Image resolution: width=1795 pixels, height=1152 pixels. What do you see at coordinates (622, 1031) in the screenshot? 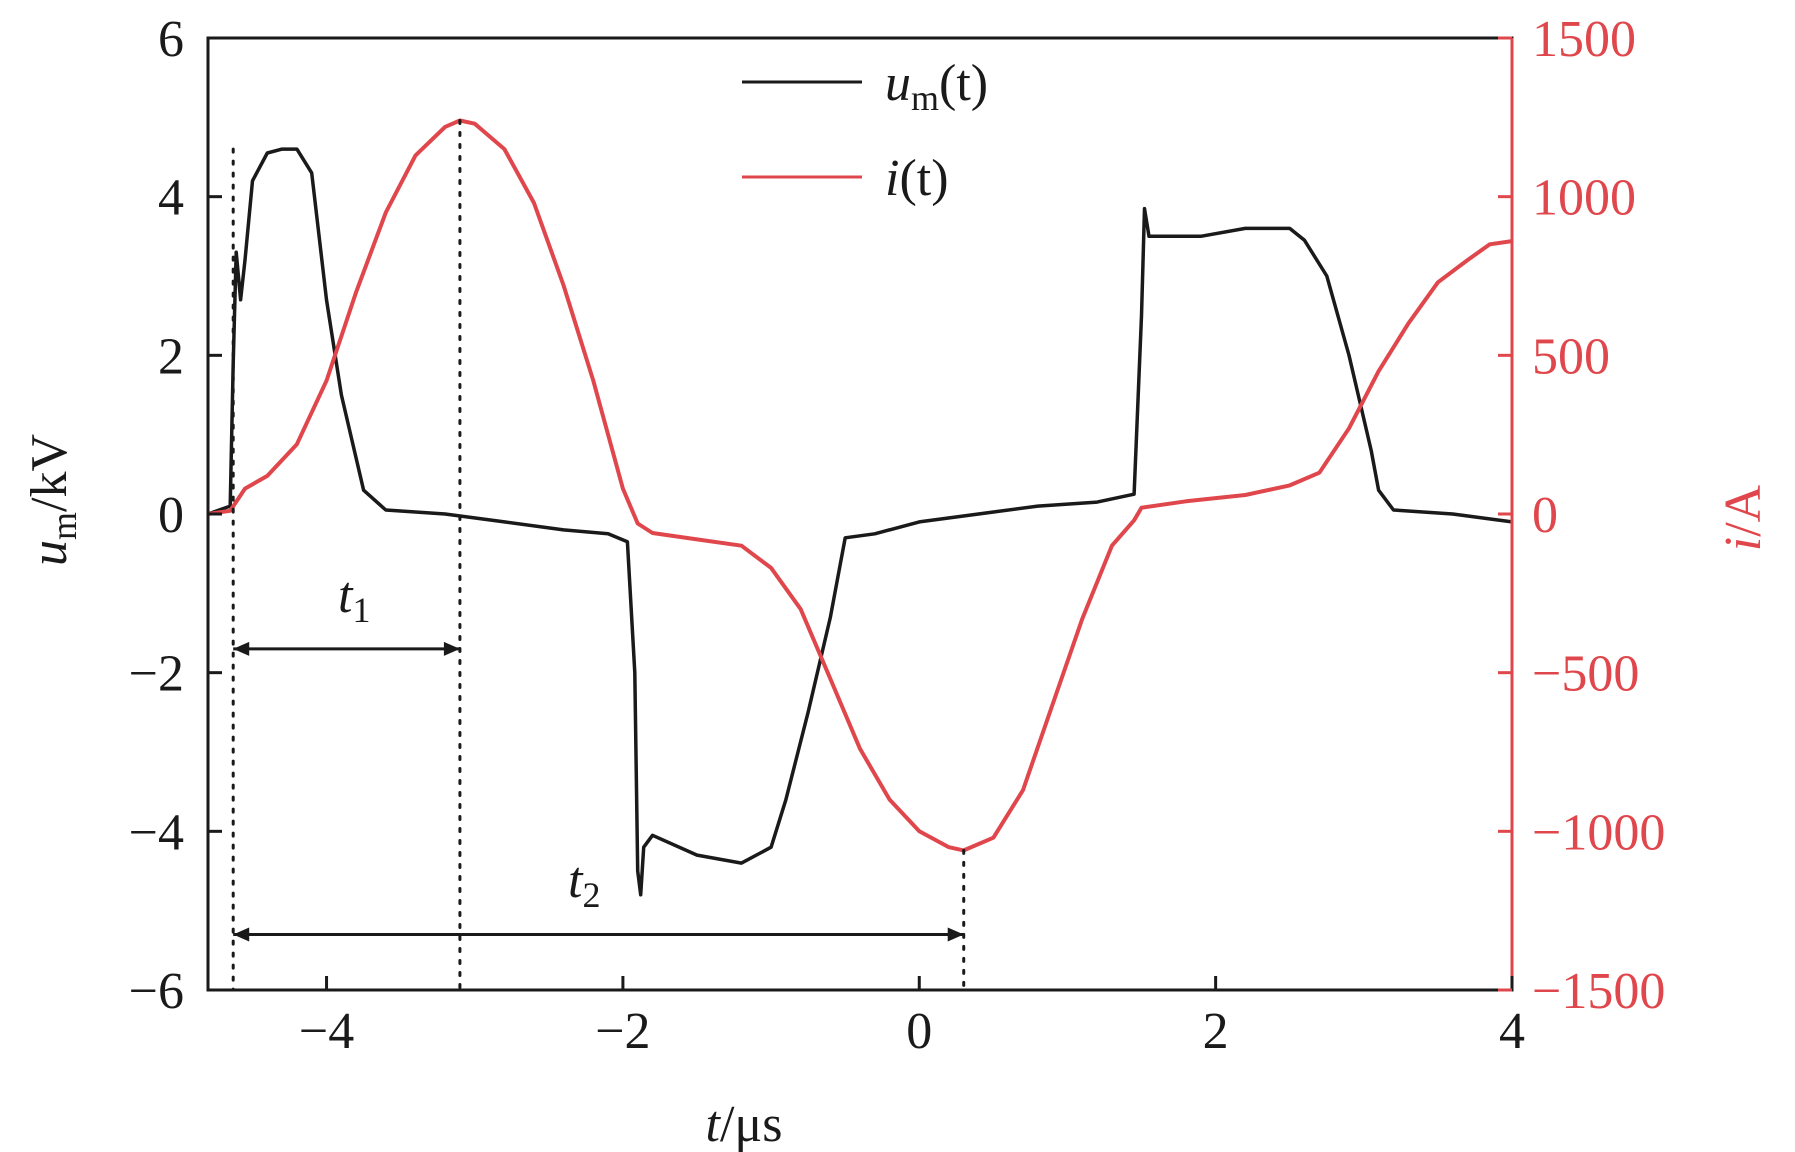
I see `x-tick-label: −2` at bounding box center [622, 1031].